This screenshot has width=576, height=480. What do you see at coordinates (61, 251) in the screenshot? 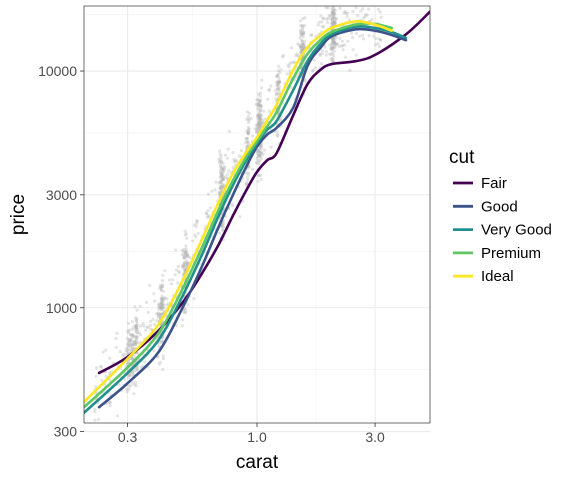
I see `y-axis: 300 1000 3000 10000` at bounding box center [61, 251].